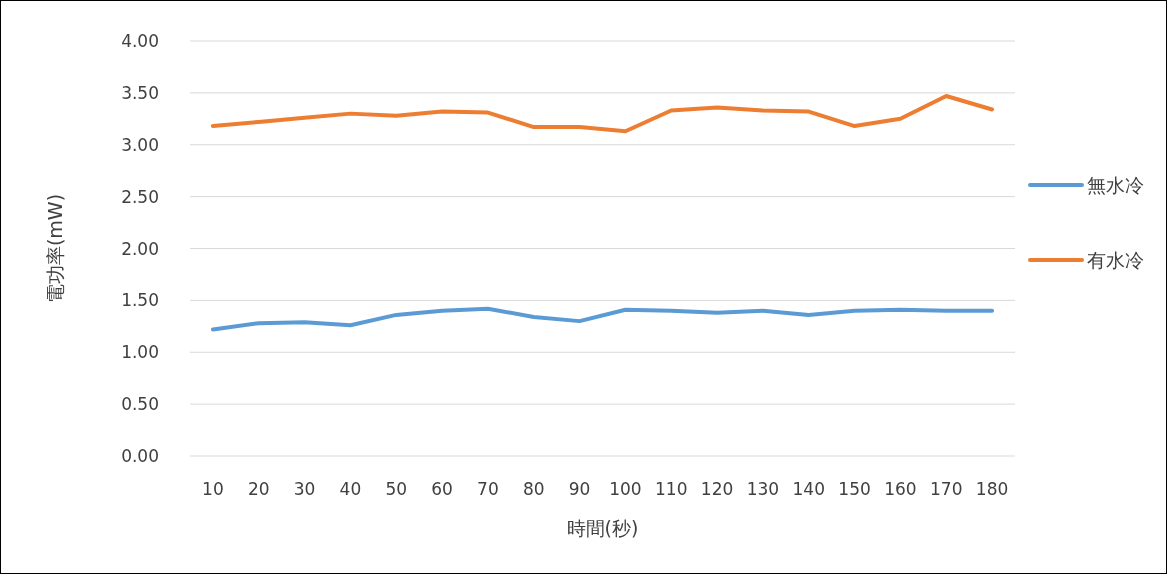 The height and width of the screenshot is (574, 1167). Describe the element at coordinates (140, 144) in the screenshot. I see `y-tick-label: 3.00` at that location.